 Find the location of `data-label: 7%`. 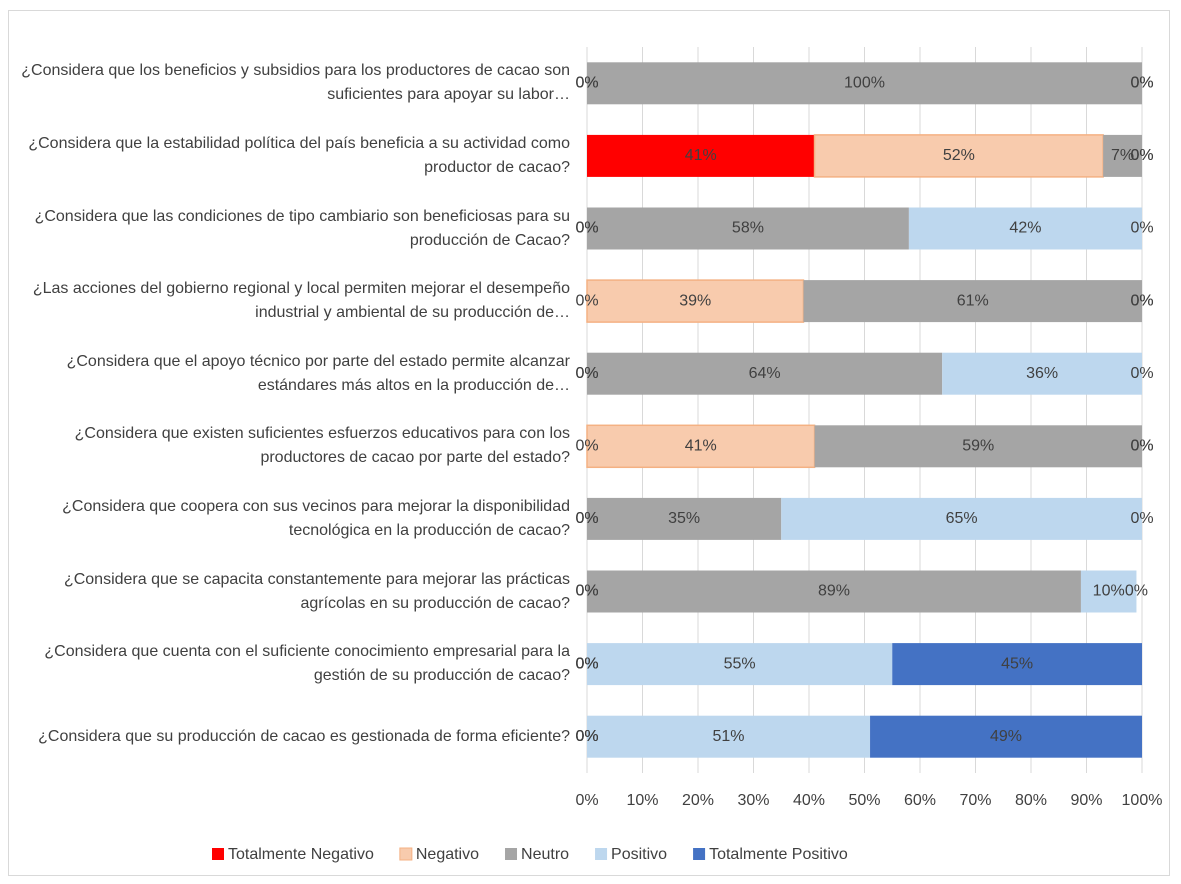

data-label: 7% is located at coordinates (1122, 155).